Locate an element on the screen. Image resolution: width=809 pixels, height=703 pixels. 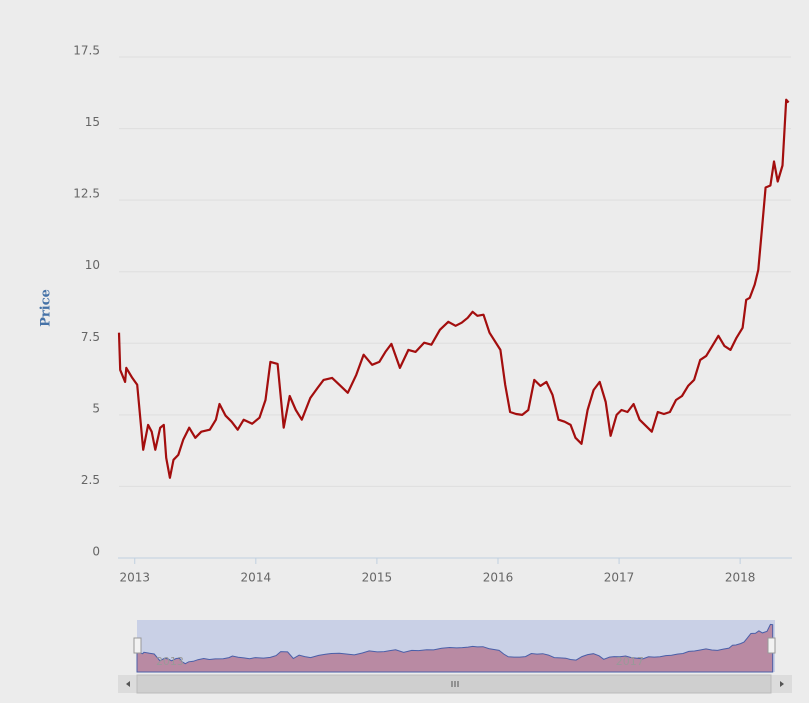
x-tick-label: 2017 is located at coordinates (619, 578).